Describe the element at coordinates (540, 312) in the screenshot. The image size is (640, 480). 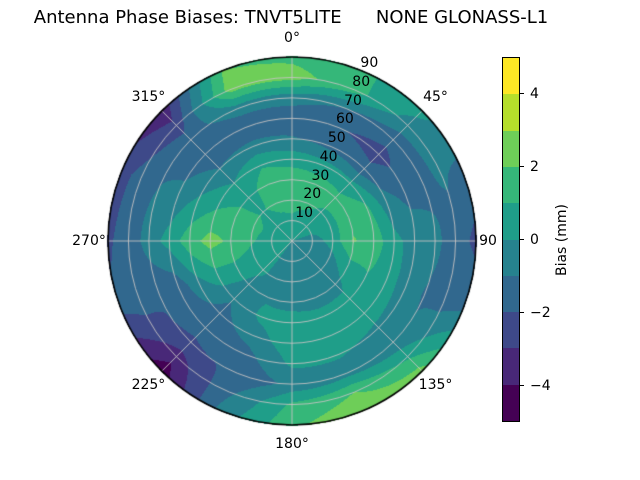
I see `colorbar-tick-label: −2` at that location.